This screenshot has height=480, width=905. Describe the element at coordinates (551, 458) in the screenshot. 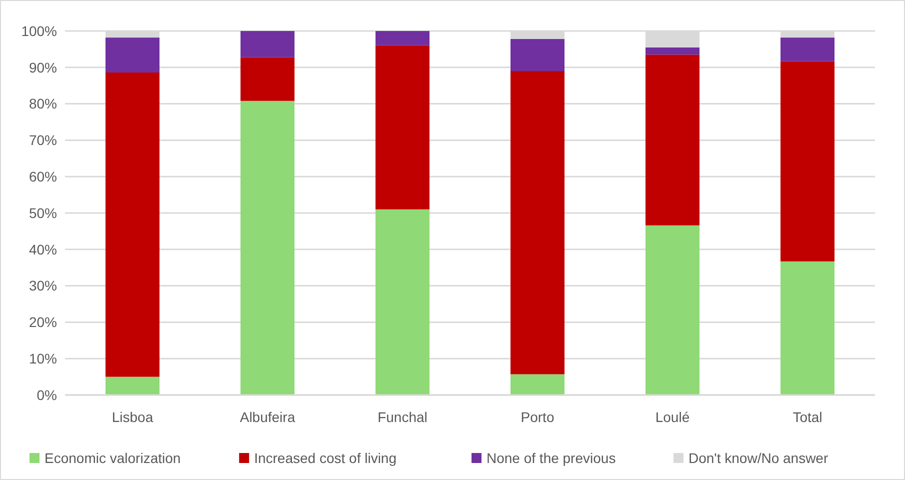

I see `legend-label: None of the previous` at that location.